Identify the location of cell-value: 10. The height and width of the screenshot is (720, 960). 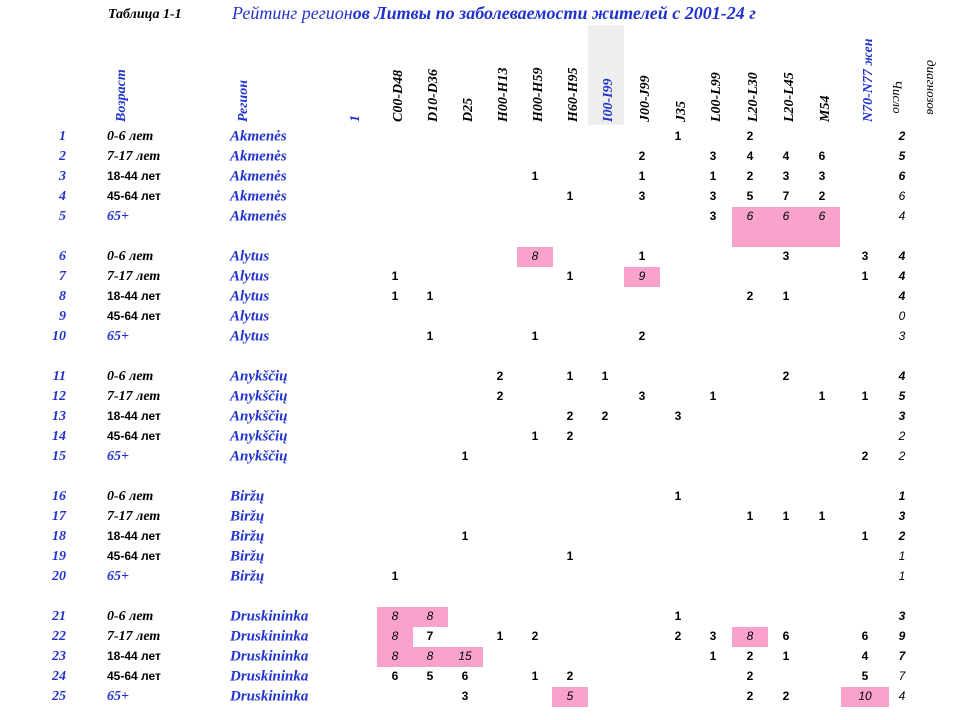
(865, 696).